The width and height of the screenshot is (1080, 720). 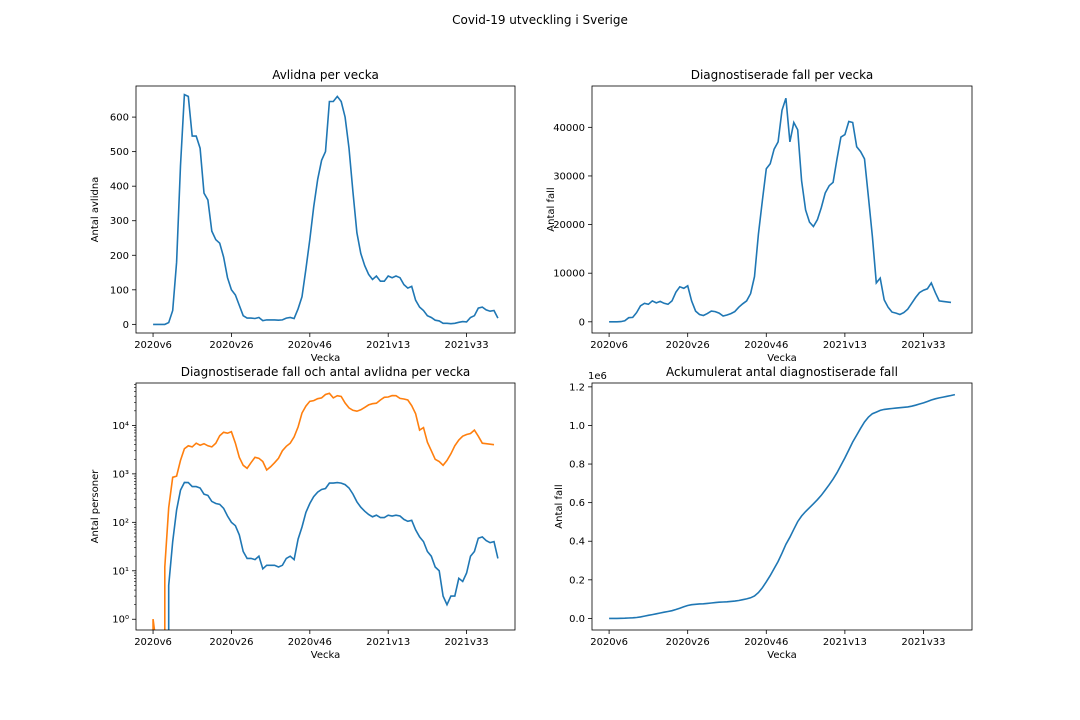 What do you see at coordinates (119, 221) in the screenshot?
I see `y-tick-label: 300` at bounding box center [119, 221].